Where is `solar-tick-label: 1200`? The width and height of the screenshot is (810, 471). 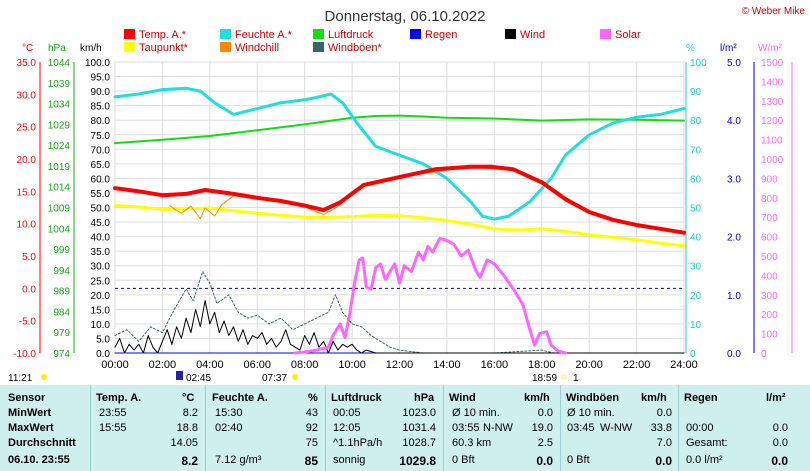
solar-tick-label: 1200 is located at coordinates (772, 121).